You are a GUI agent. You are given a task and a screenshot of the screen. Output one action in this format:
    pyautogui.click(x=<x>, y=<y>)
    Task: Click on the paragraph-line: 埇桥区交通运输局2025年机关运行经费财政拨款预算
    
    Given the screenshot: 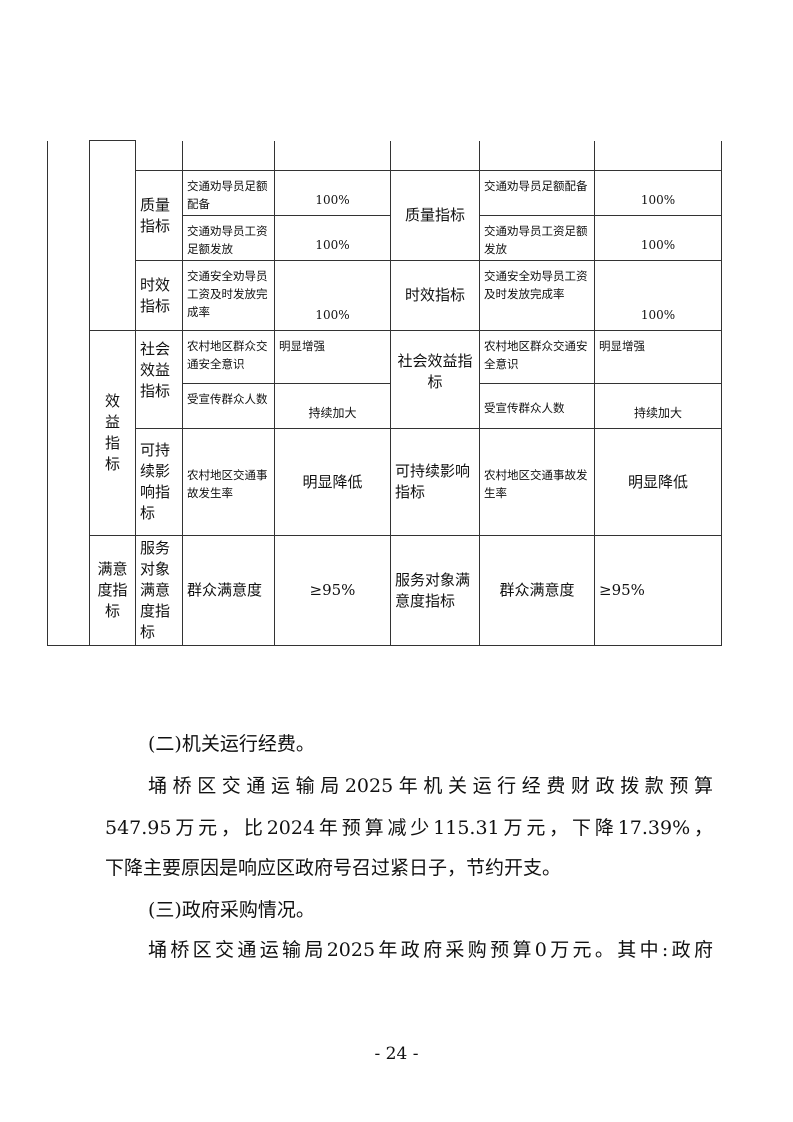 What is the action you would take?
    pyautogui.click(x=430, y=786)
    